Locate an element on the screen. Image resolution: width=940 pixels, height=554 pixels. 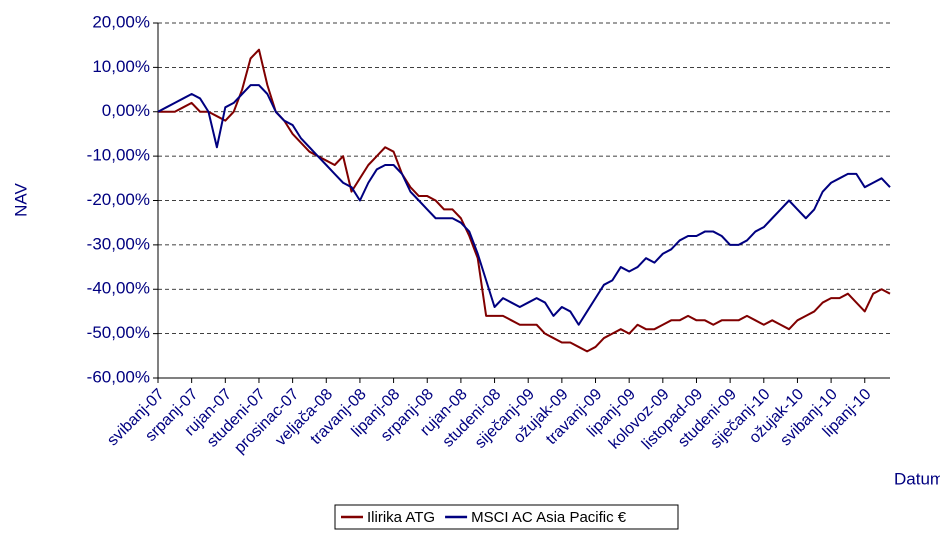
y-tick-label: -10,00% is located at coordinates (118, 155).